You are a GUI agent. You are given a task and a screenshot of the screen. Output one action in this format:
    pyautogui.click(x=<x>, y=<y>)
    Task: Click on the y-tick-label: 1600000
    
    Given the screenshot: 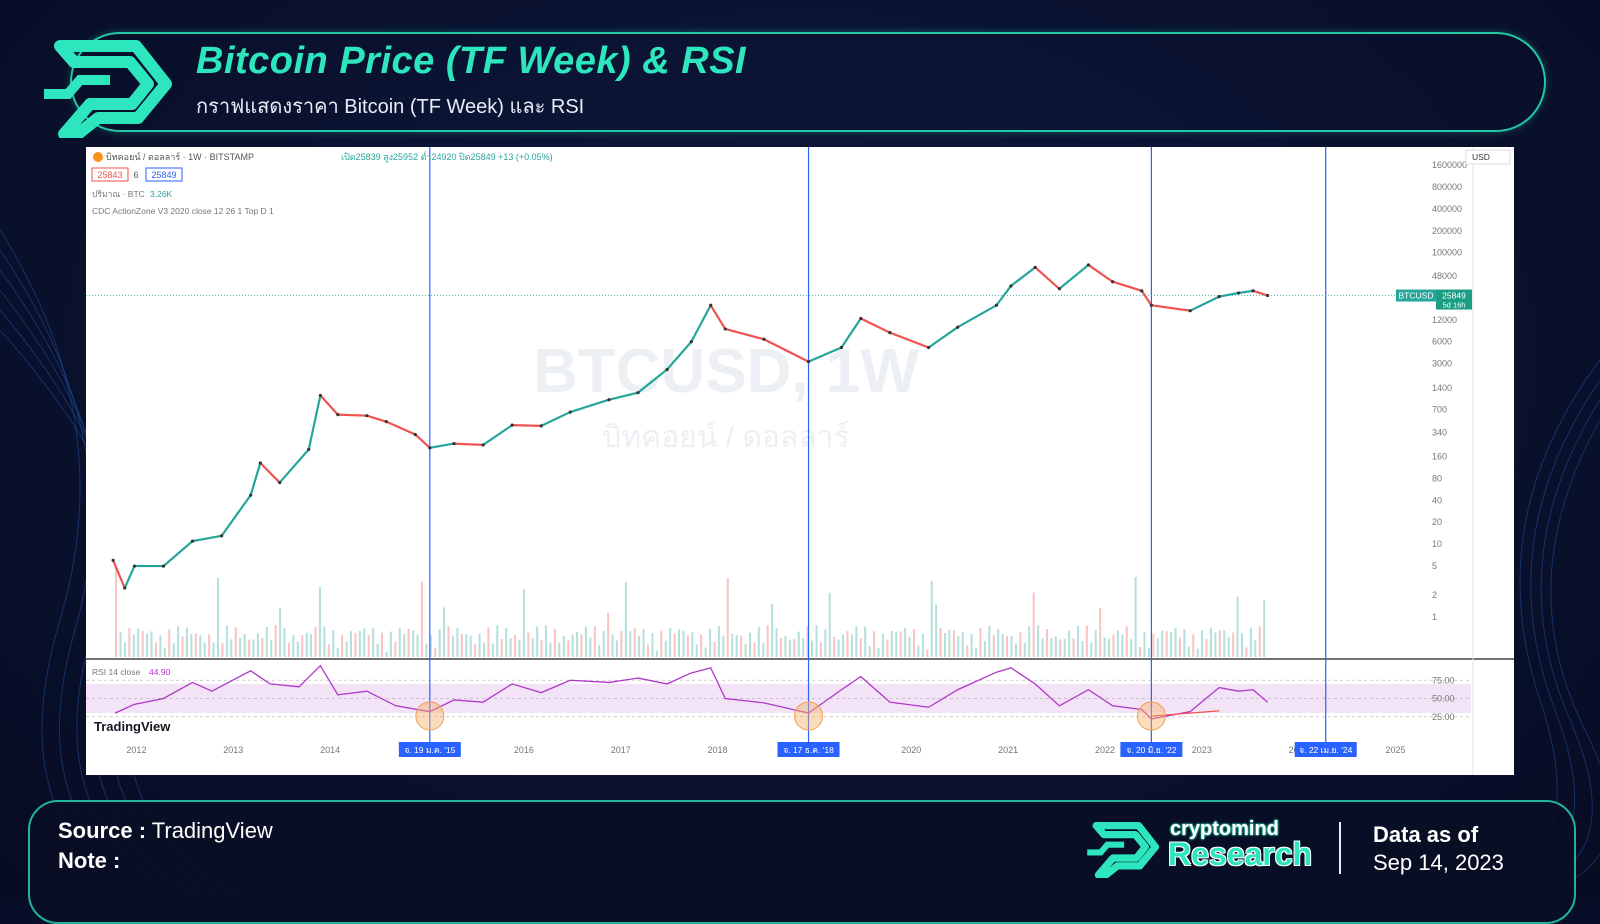 What is the action you would take?
    pyautogui.click(x=1449, y=165)
    